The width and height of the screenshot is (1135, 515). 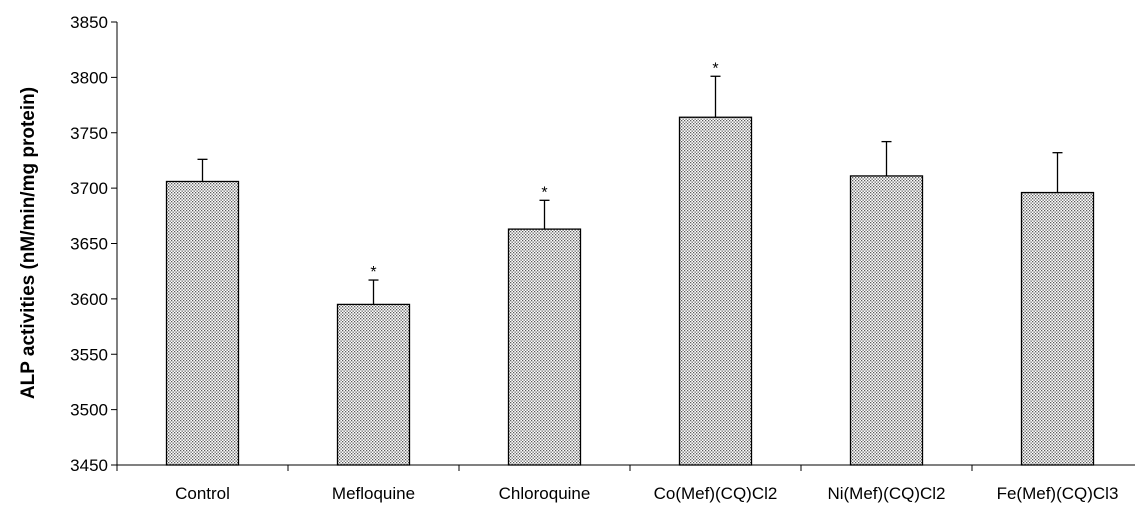 I want to click on y-tick-label: 3450, so click(x=89, y=465).